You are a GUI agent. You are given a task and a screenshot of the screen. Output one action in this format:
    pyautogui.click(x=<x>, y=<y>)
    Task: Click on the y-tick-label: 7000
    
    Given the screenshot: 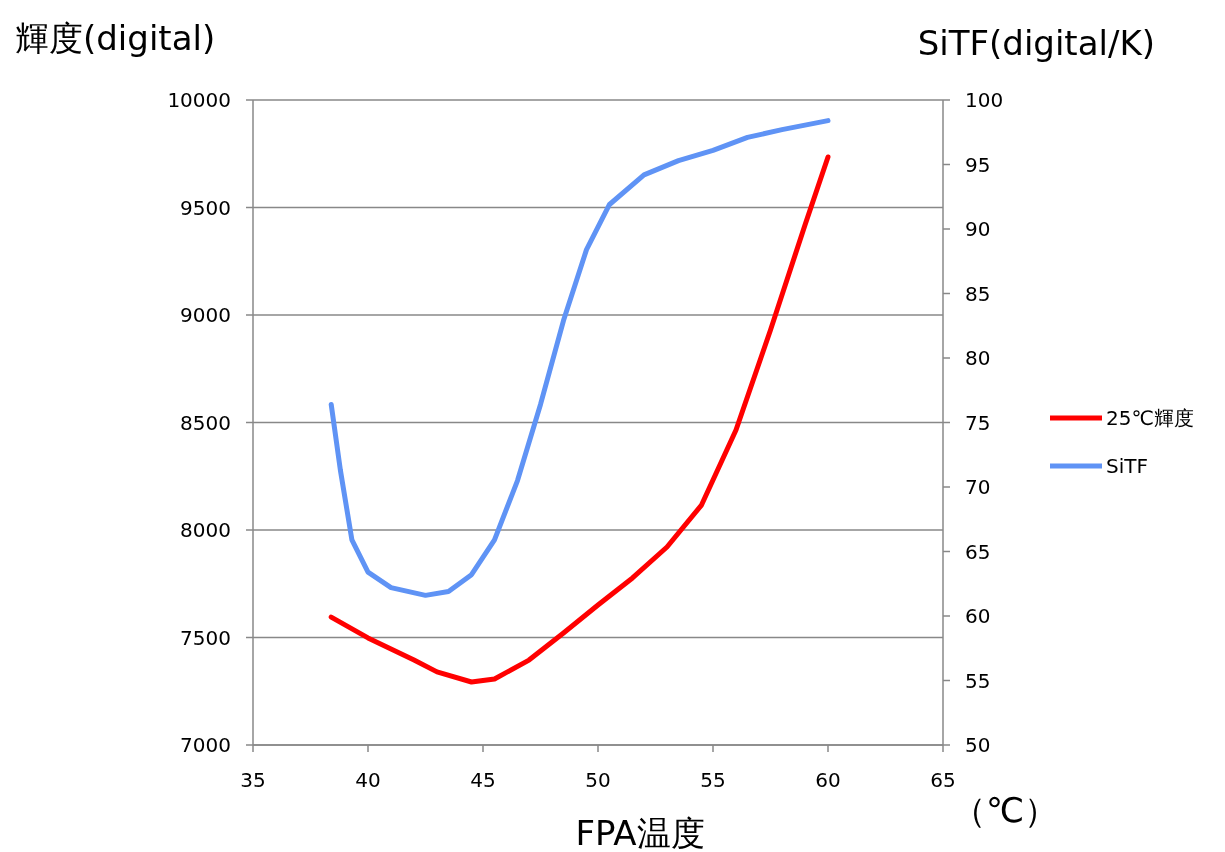 What is the action you would take?
    pyautogui.click(x=205, y=745)
    